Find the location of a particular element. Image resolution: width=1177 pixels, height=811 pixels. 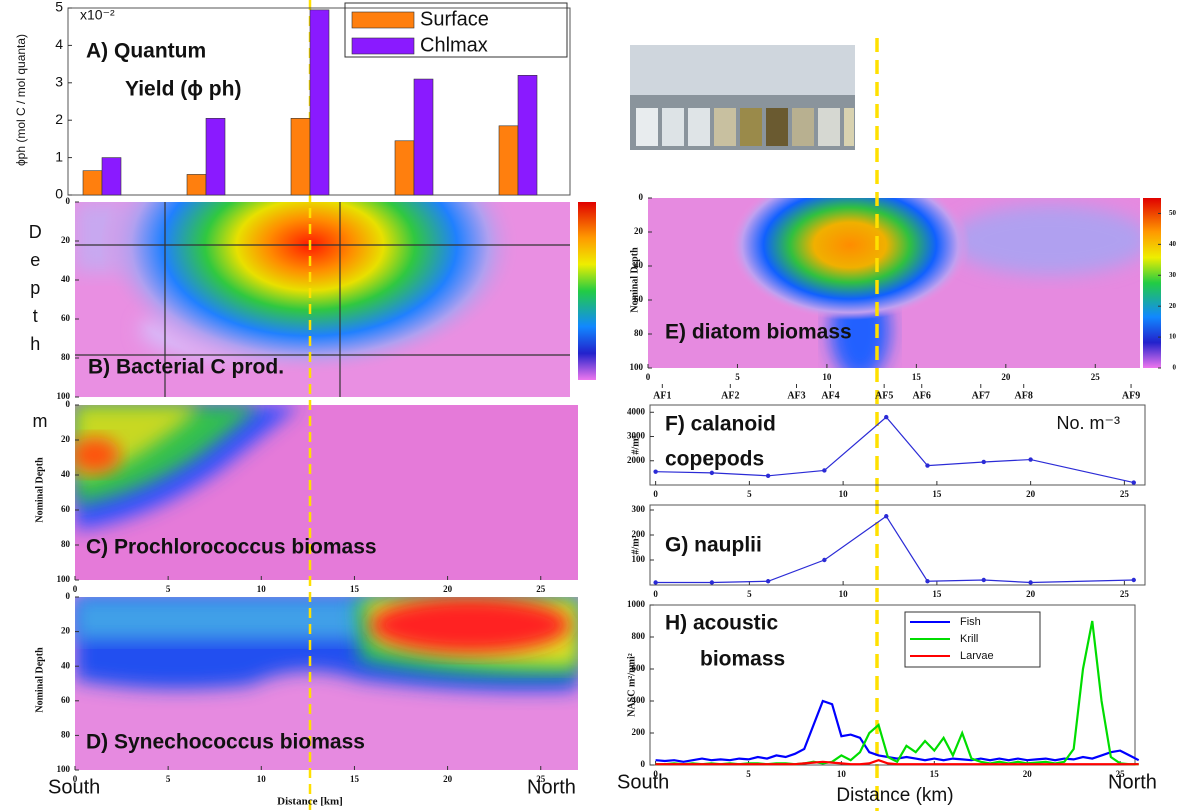

station-label: AF2 is located at coordinates (730, 395).